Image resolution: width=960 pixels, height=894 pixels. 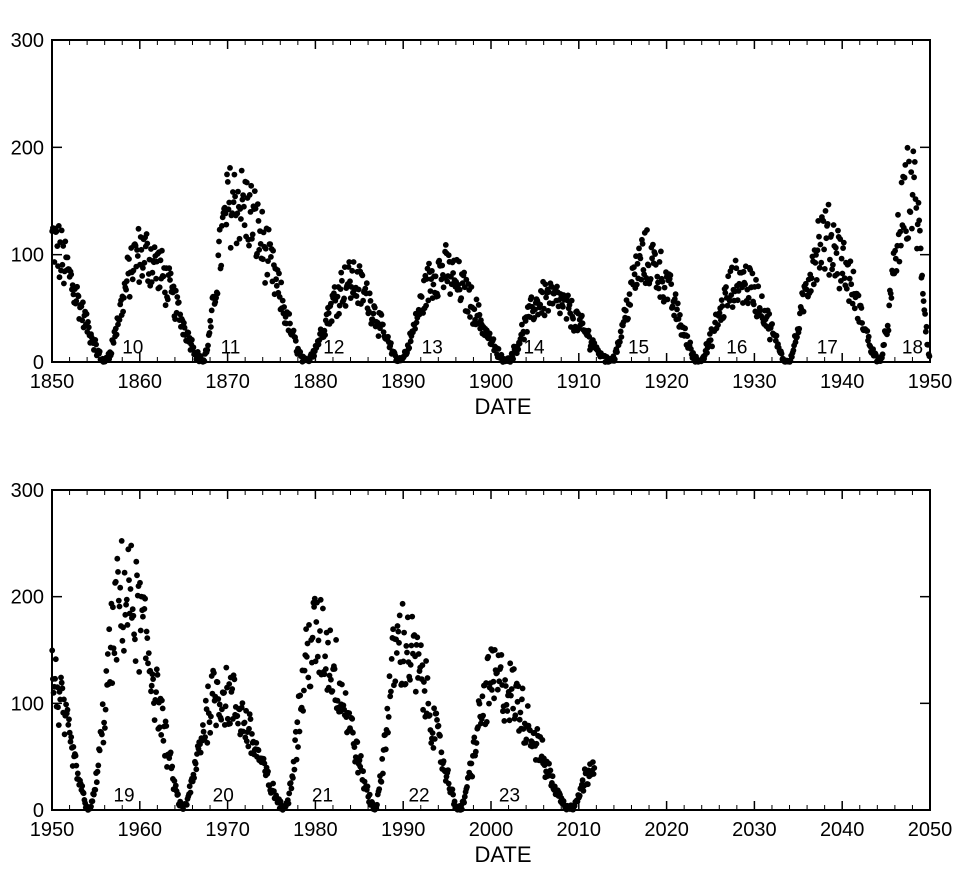 What do you see at coordinates (27, 41) in the screenshot?
I see `y-tick-label: 300` at bounding box center [27, 41].